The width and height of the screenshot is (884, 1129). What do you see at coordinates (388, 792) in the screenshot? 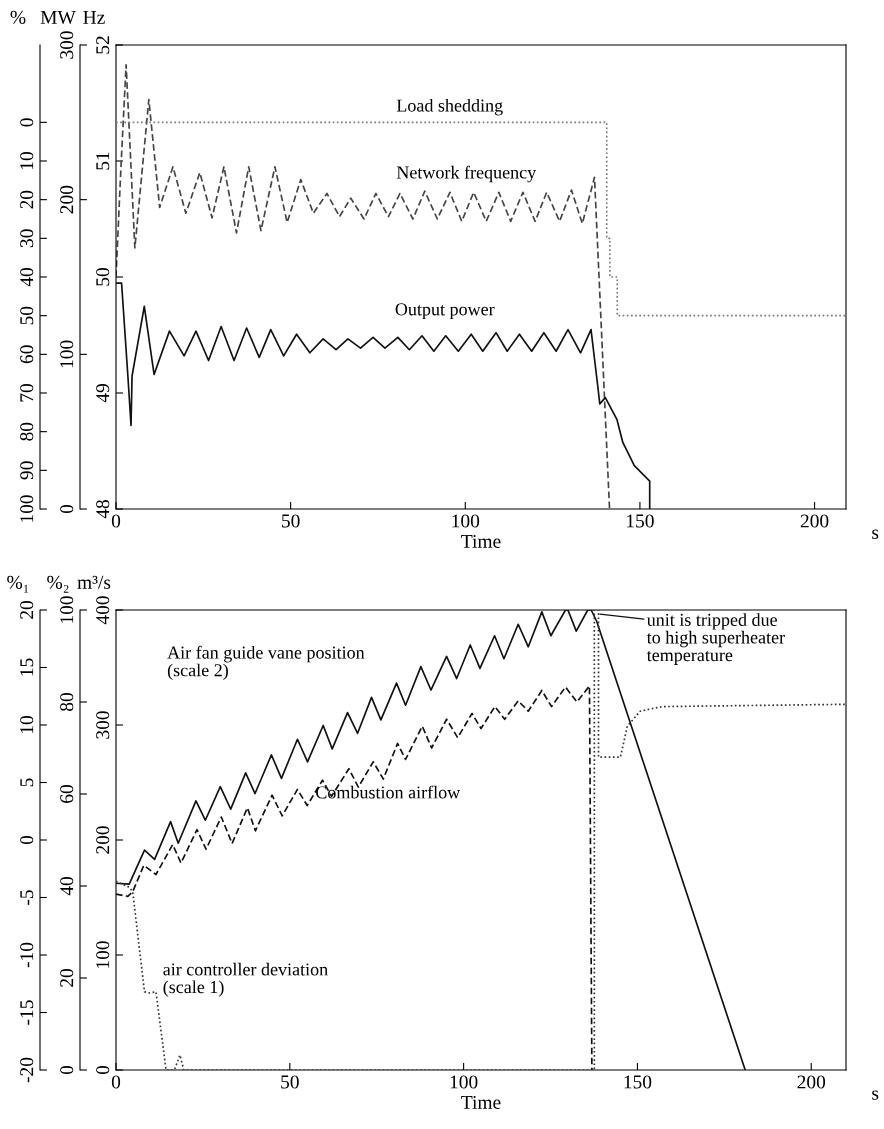
I see `series-label: Combustion airflow` at bounding box center [388, 792].